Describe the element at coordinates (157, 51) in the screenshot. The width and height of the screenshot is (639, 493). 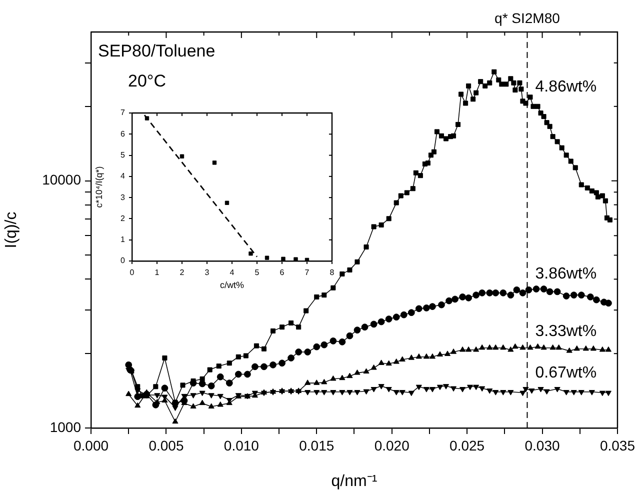
I see `annotation: SEP80/Toluene` at that location.